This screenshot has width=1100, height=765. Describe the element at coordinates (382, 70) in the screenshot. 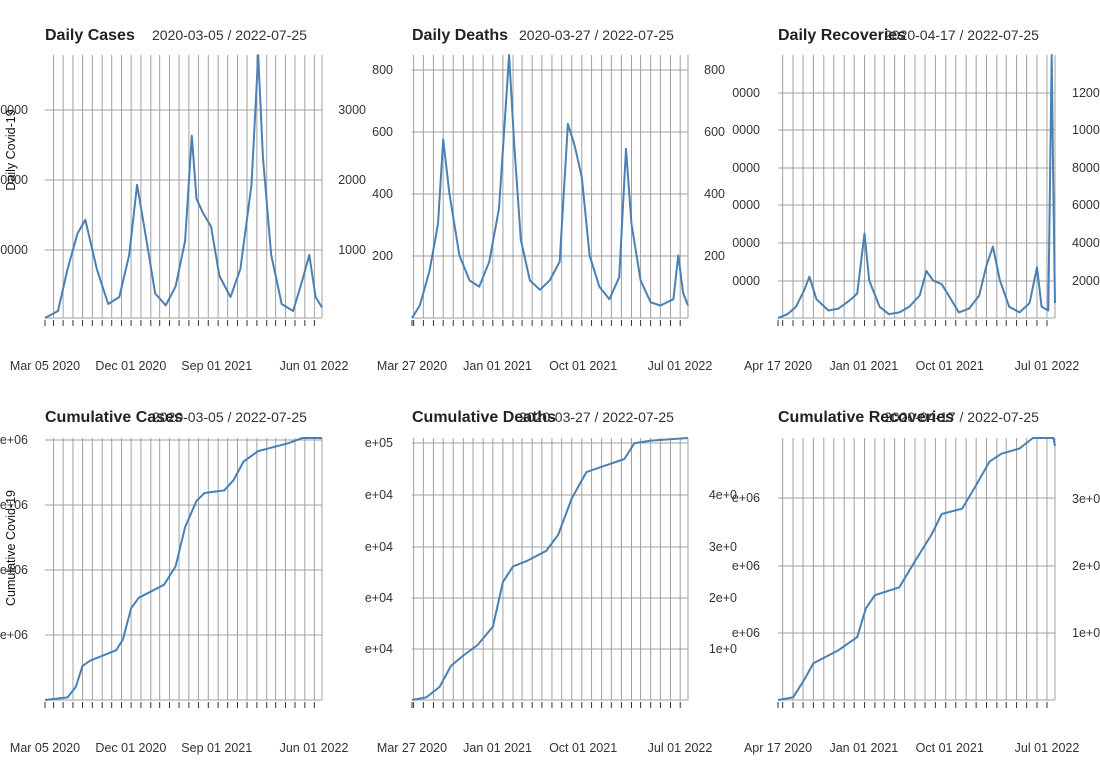

I see `y-tick-label-left: 800` at that location.